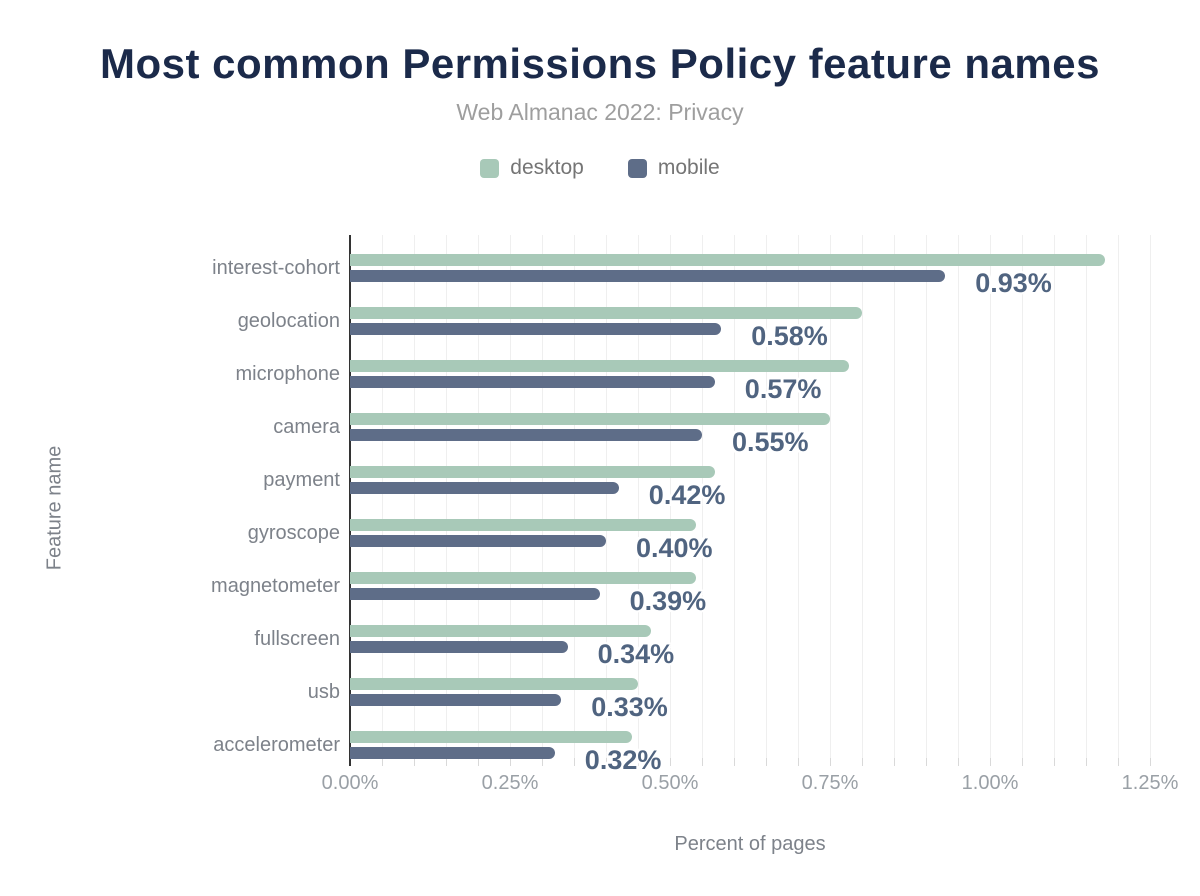  Describe the element at coordinates (830, 783) in the screenshot. I see `x-tick-label: 0.75%` at that location.